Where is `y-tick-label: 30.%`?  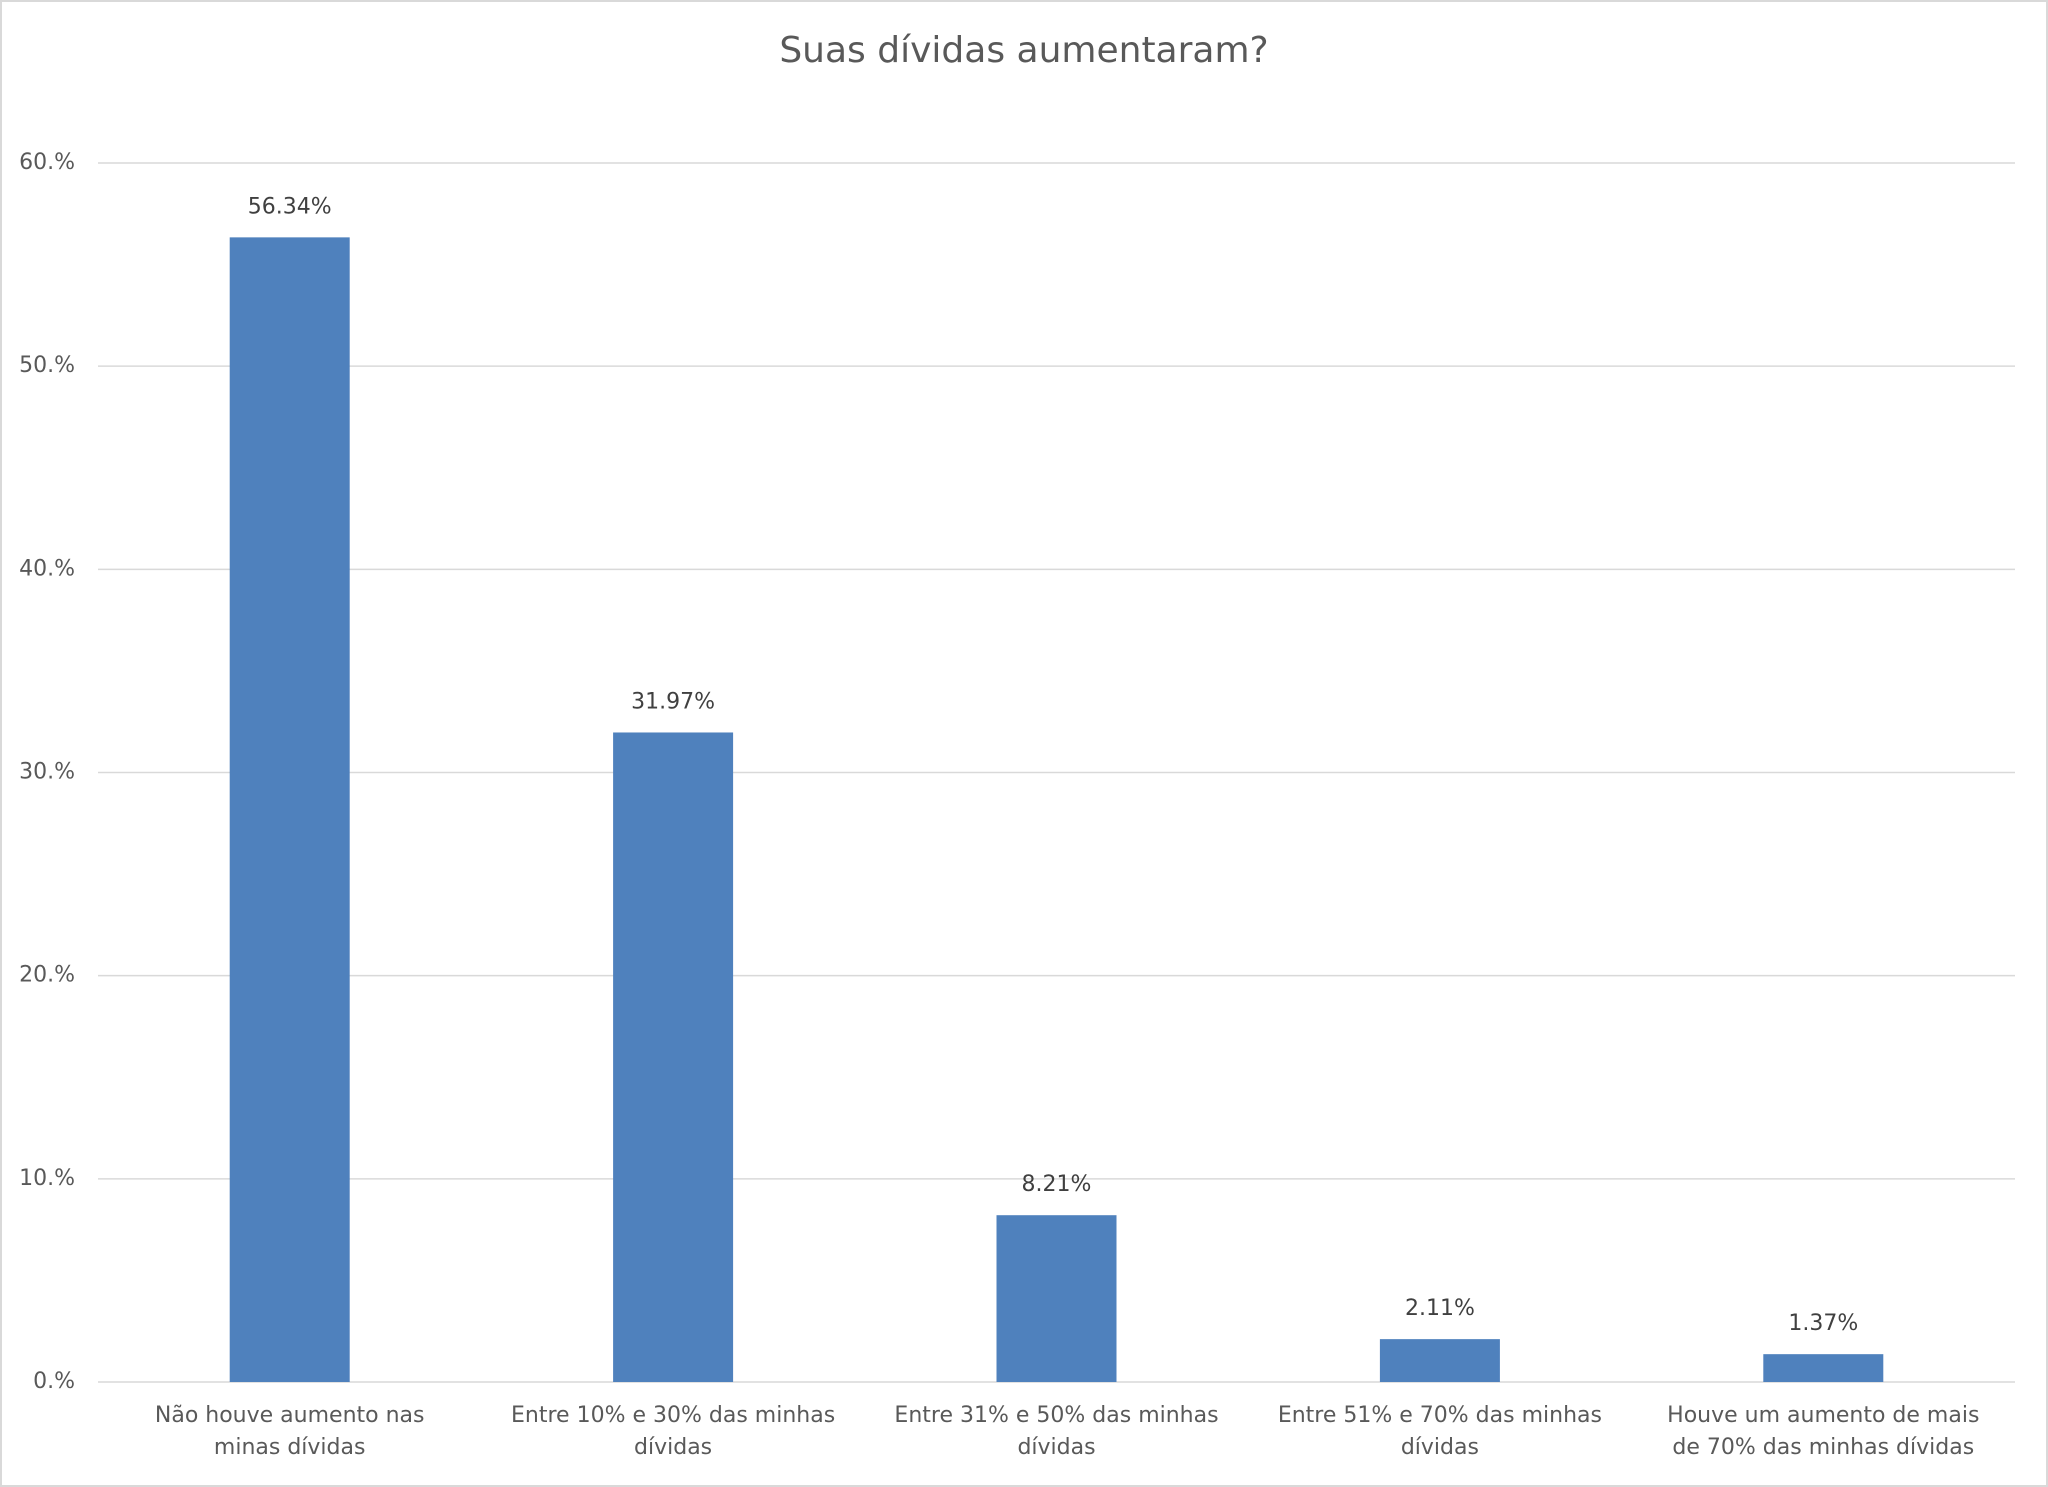 y-tick-label: 30.% is located at coordinates (47, 772).